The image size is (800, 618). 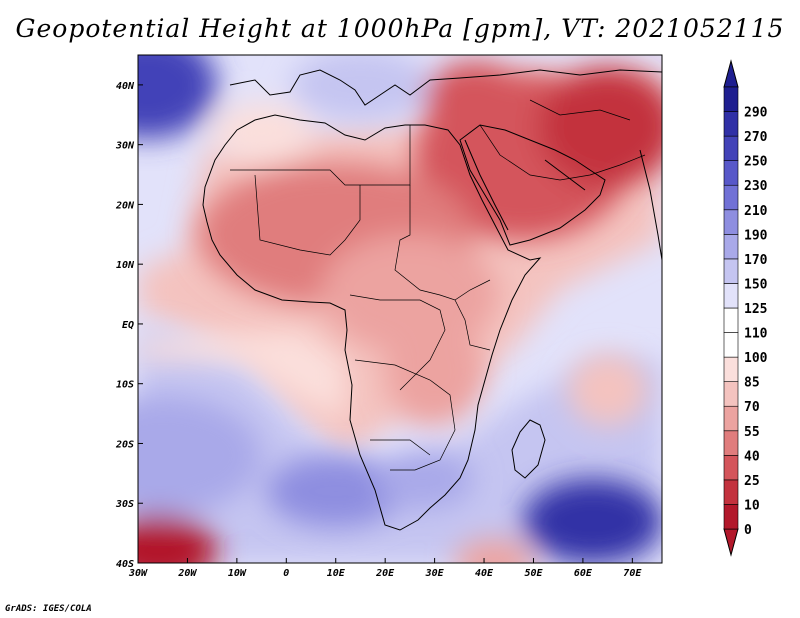 What do you see at coordinates (48, 609) in the screenshot?
I see `grads-credit: GrADS: IGES/COLA` at bounding box center [48, 609].